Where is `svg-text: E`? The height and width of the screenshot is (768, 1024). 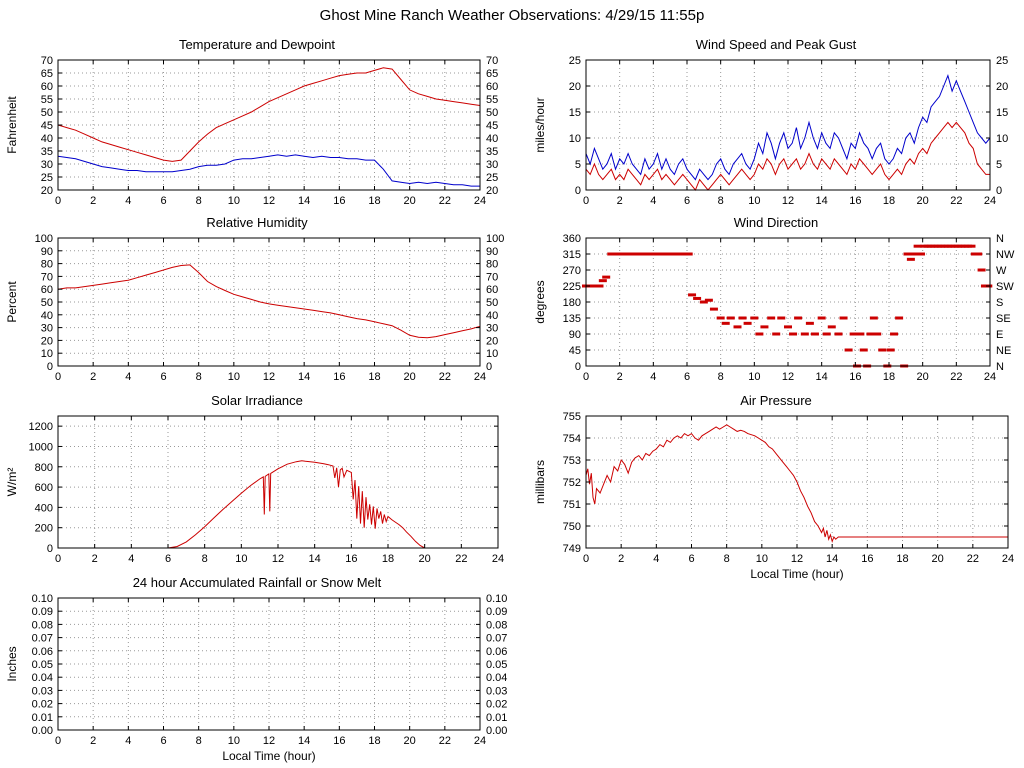 svg-text: E is located at coordinates (999, 335).